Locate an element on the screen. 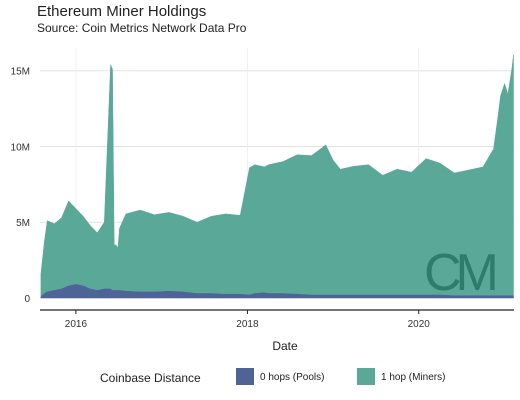 Image resolution: width=520 pixels, height=400 pixels. legend-swatch-pools is located at coordinates (245, 376).